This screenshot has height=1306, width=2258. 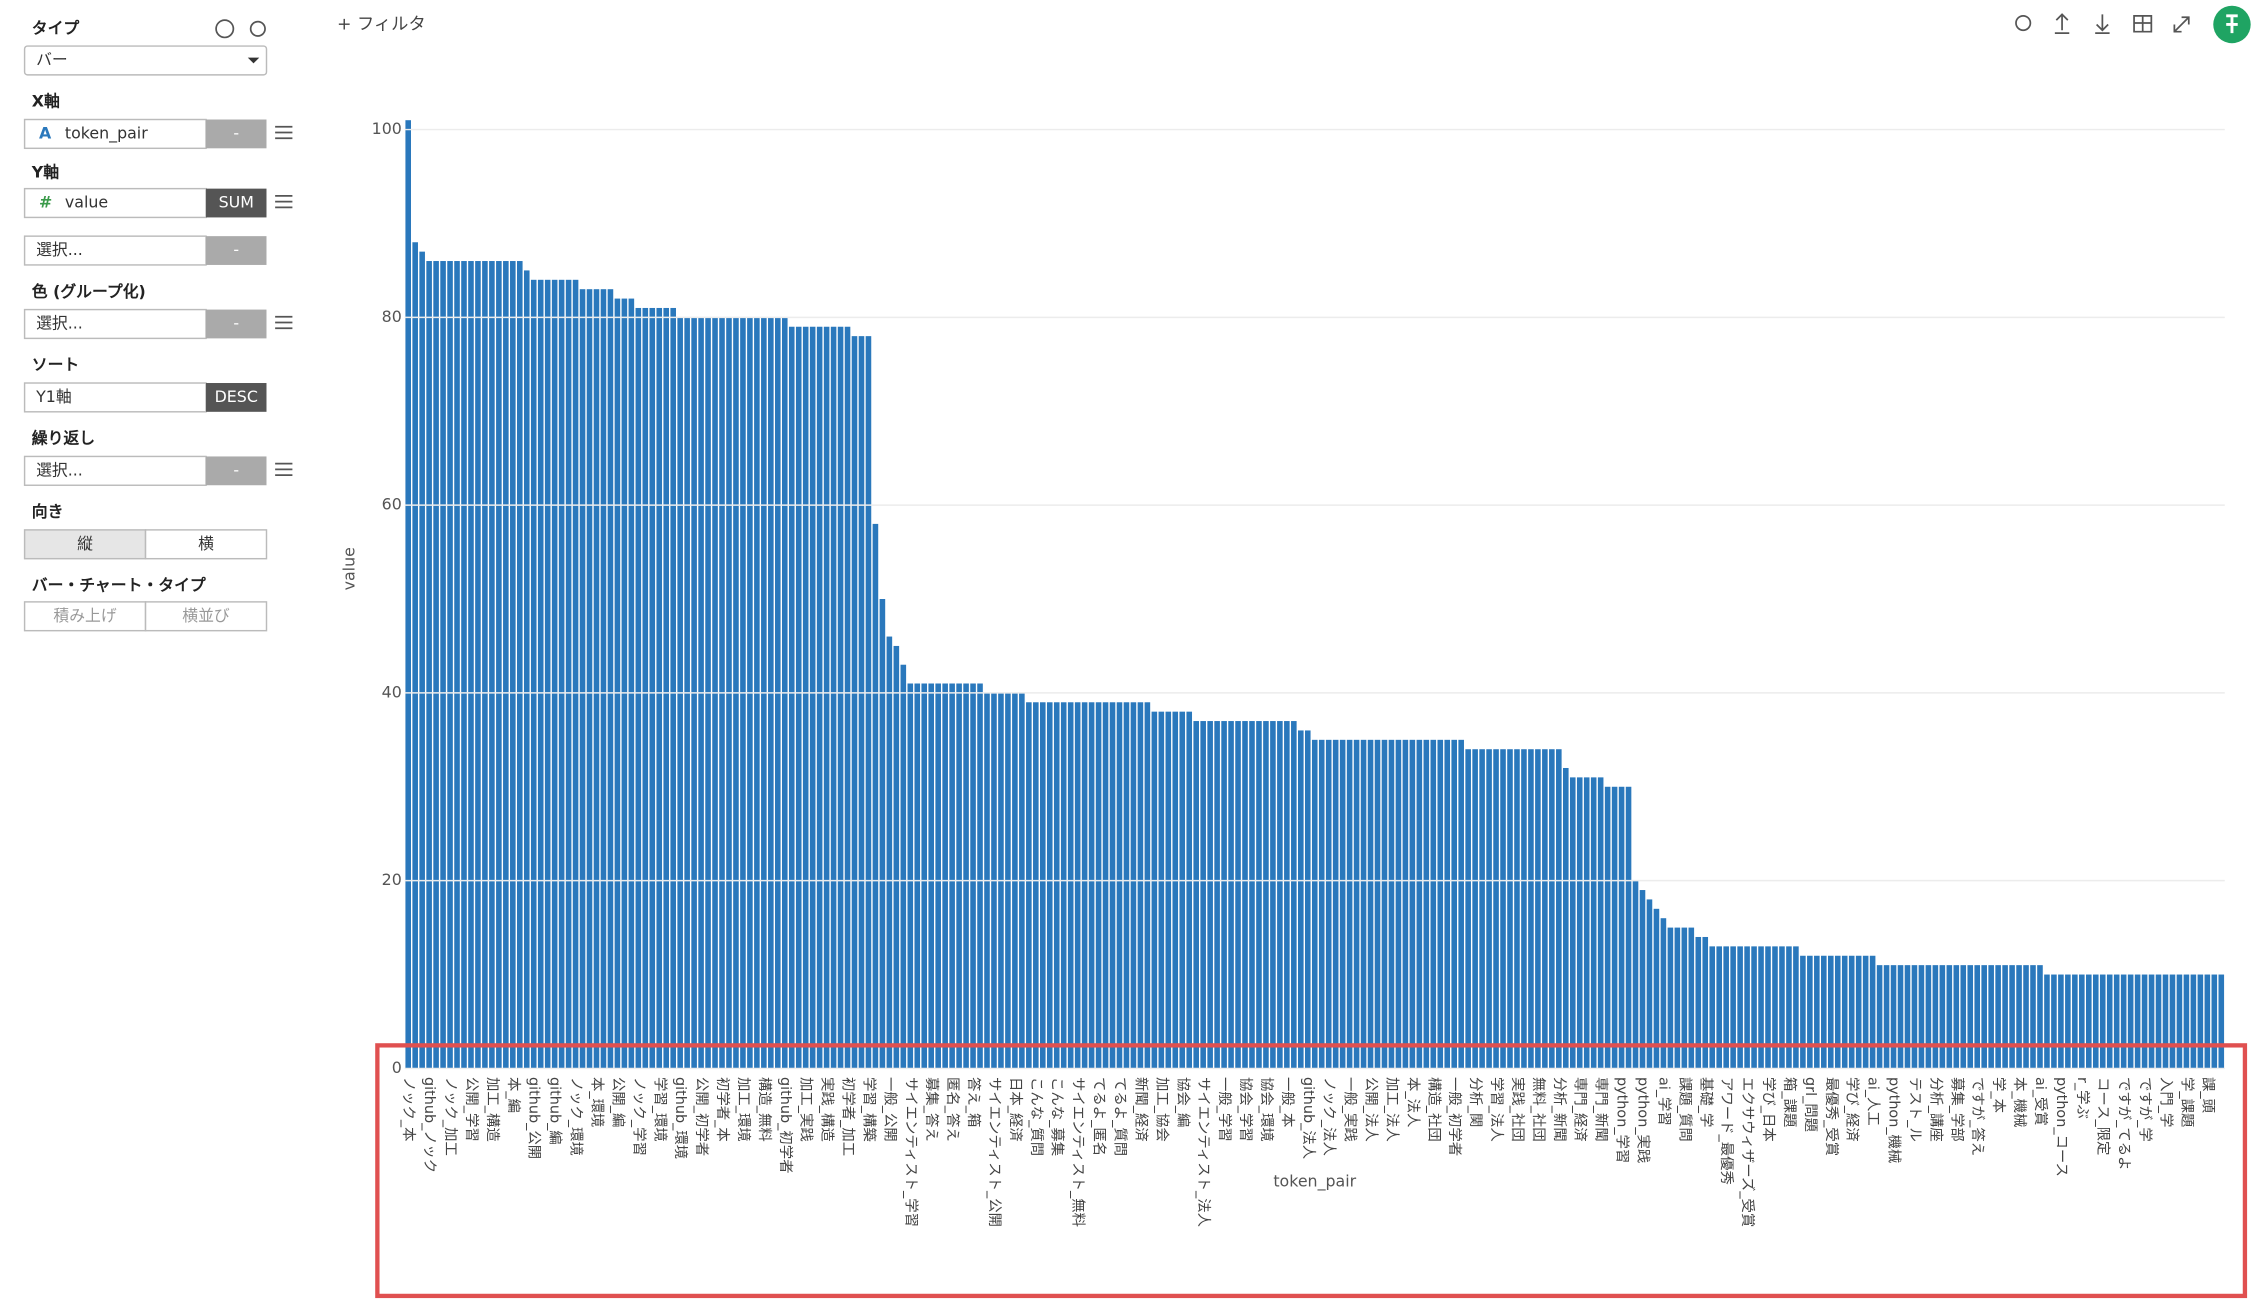 I want to click on type-dropdown, so click(x=145, y=60).